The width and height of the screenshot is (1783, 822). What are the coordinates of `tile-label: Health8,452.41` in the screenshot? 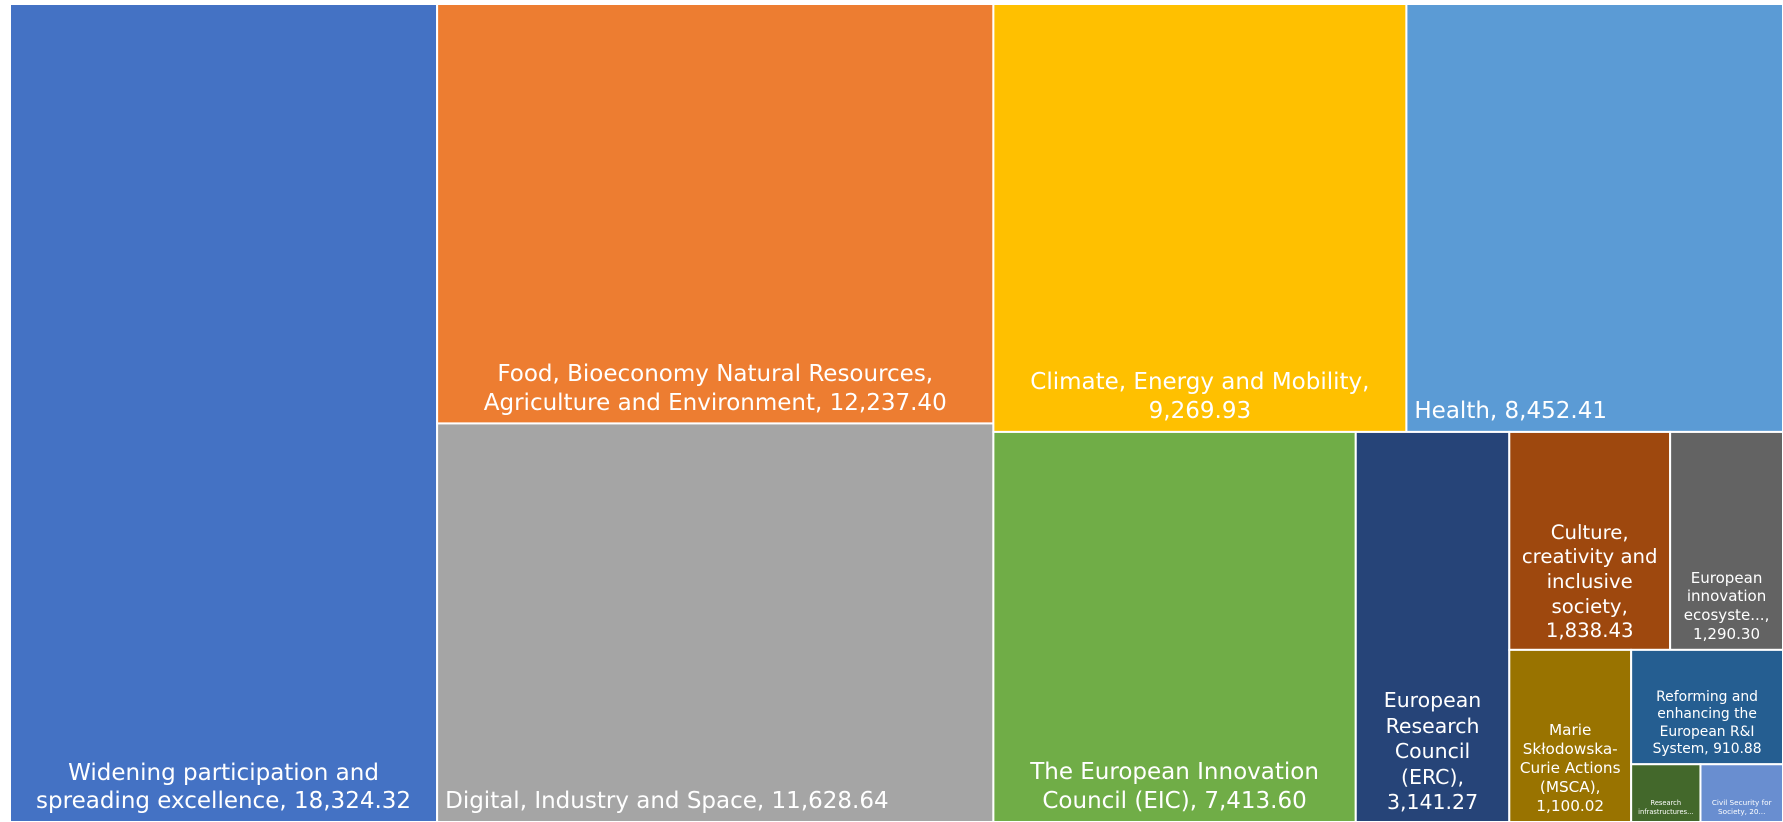 It's located at (1594, 218).